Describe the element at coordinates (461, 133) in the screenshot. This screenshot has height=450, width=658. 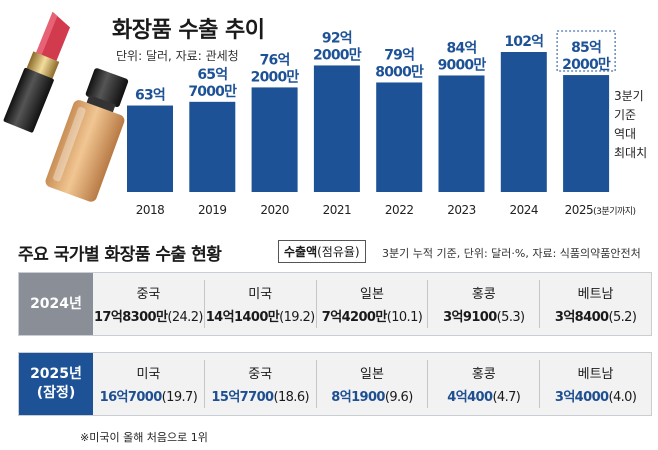
I see `bar-2023` at that location.